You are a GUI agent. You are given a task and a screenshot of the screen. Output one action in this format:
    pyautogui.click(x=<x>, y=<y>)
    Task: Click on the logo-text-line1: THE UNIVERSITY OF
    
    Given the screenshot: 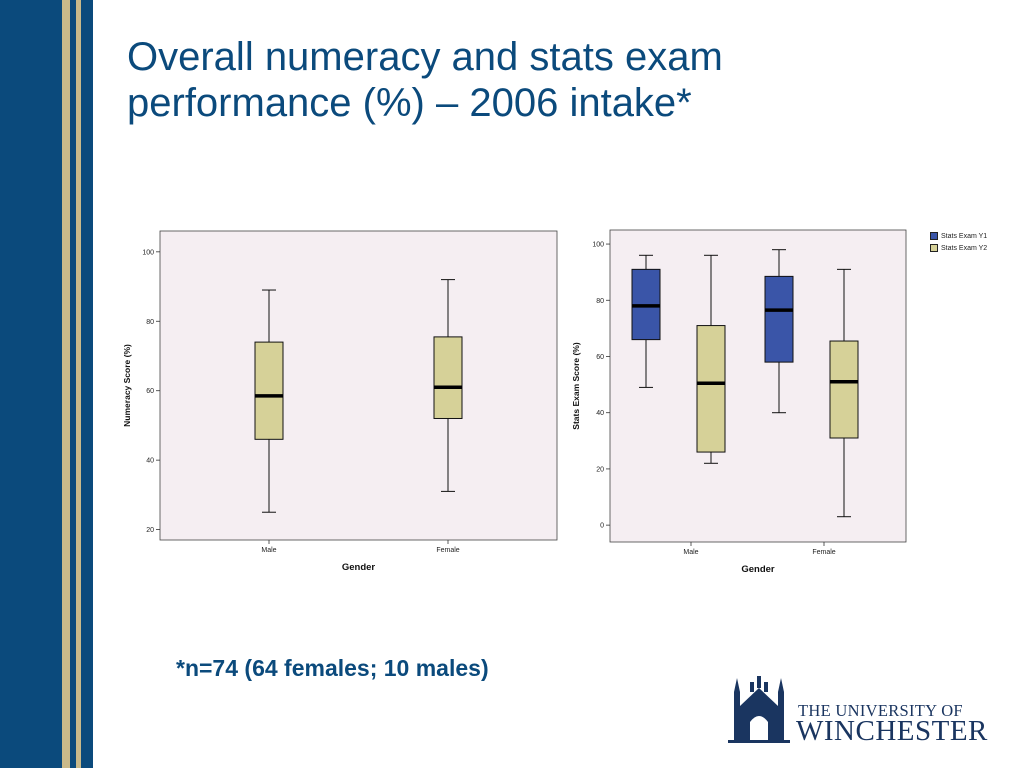 What is the action you would take?
    pyautogui.click(x=880, y=710)
    